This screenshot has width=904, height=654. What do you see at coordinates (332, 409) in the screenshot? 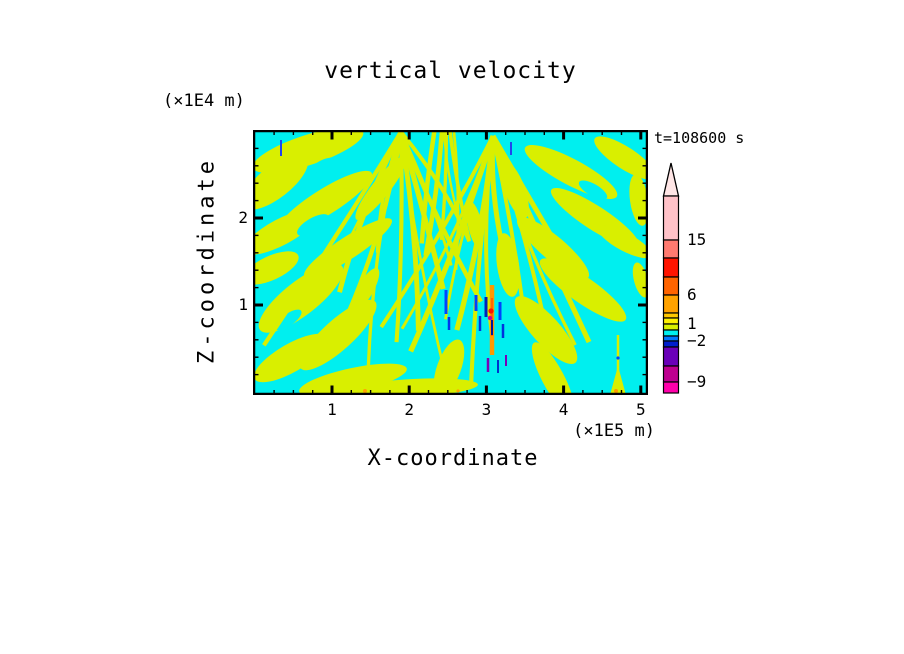
I see `x-tick-label: 1` at bounding box center [332, 409].